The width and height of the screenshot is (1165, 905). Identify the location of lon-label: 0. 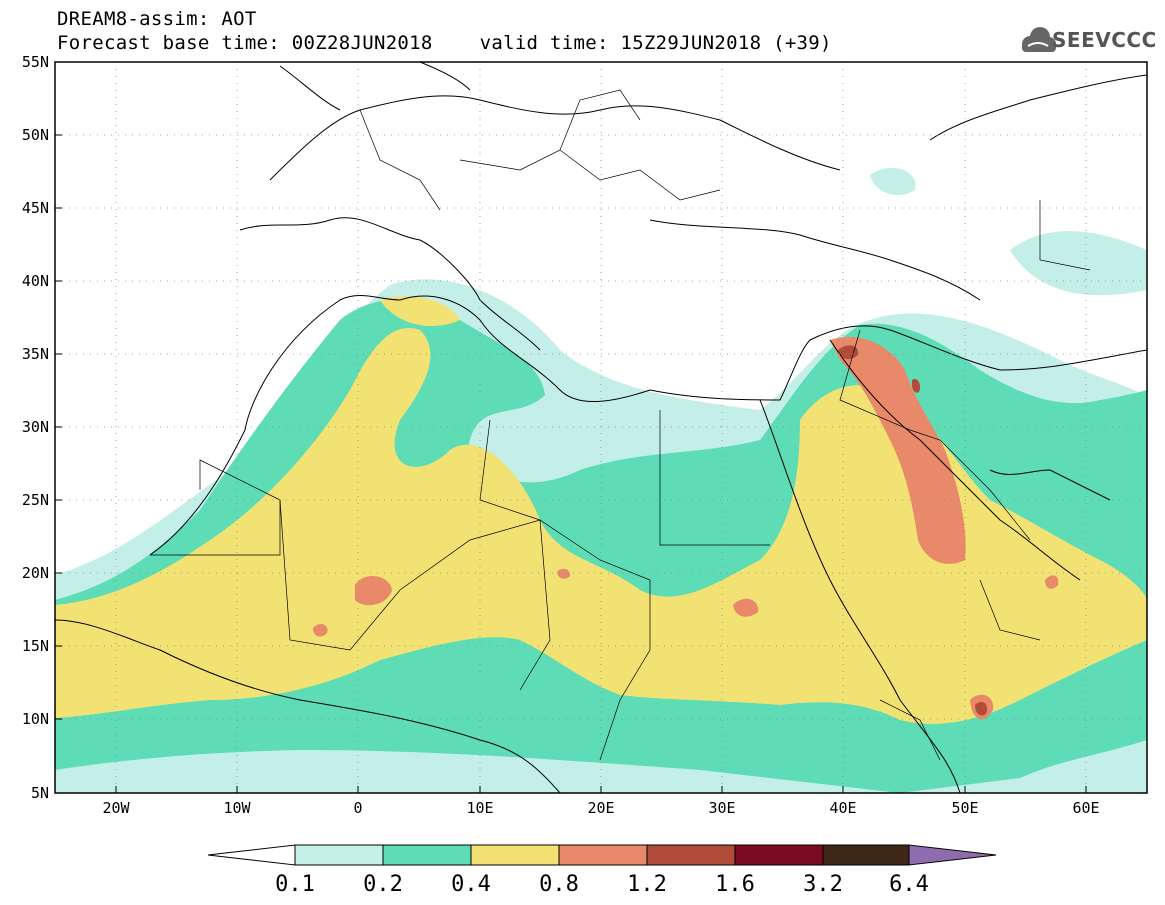
(357, 808).